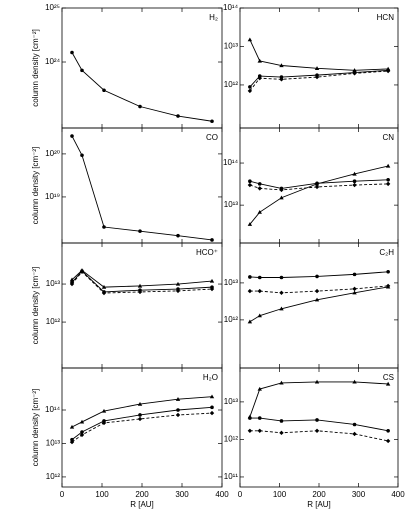 The width and height of the screenshot is (412, 513). Describe the element at coordinates (142, 504) in the screenshot. I see `x-axis-label: R [AU]` at that location.